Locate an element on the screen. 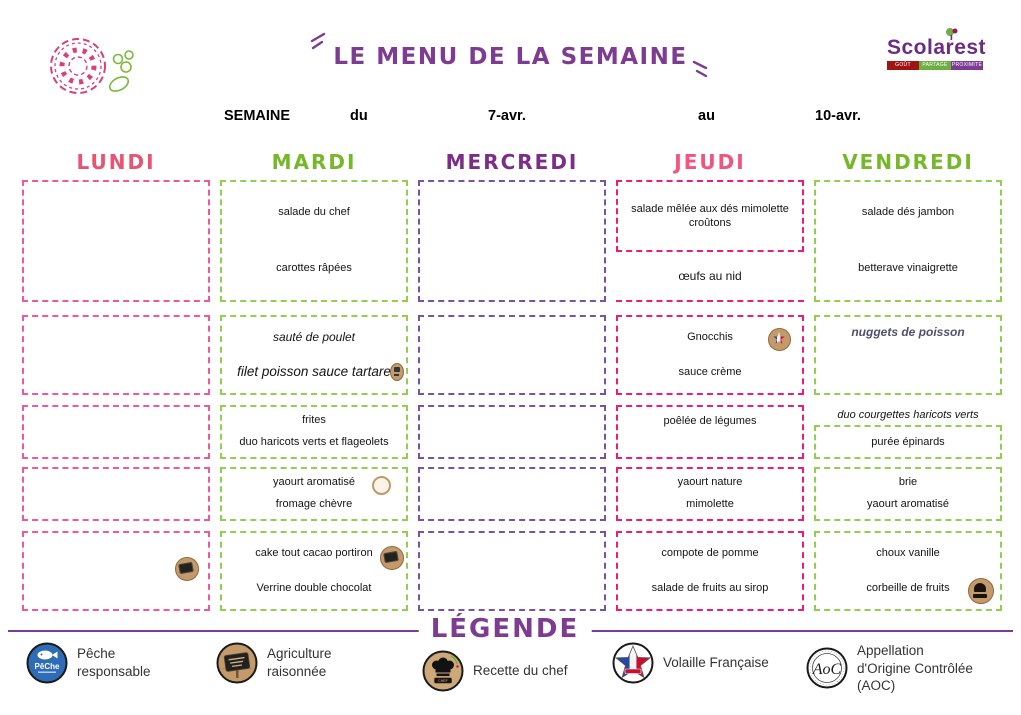 The image size is (1021, 715). cell-mercredi-plat is located at coordinates (512, 355).